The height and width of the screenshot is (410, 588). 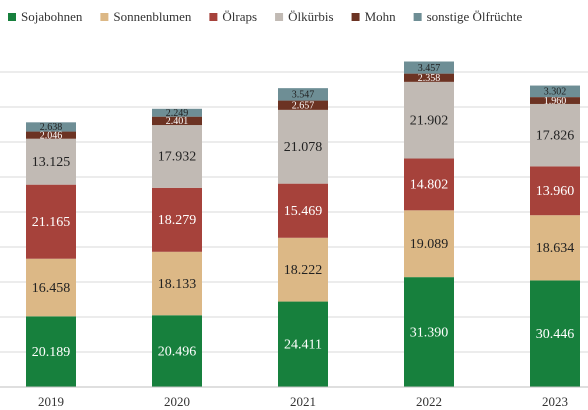 I want to click on data-label: 16.458, so click(x=51, y=288).